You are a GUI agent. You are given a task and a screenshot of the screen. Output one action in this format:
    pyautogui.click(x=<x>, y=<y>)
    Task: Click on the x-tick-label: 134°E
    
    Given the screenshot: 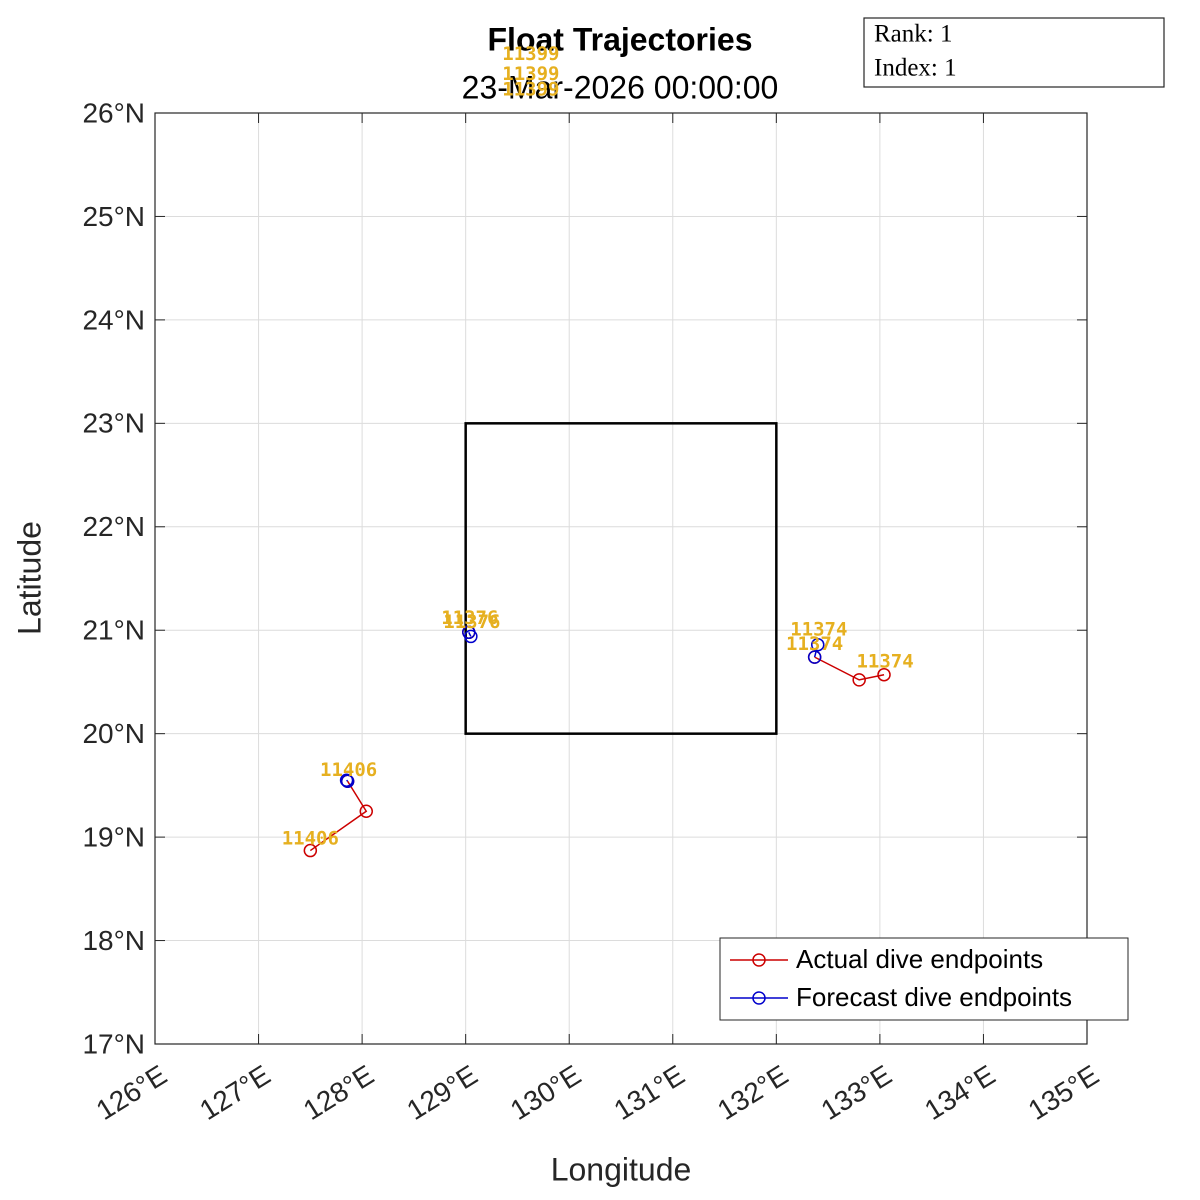 What is the action you would take?
    pyautogui.click(x=959, y=1092)
    